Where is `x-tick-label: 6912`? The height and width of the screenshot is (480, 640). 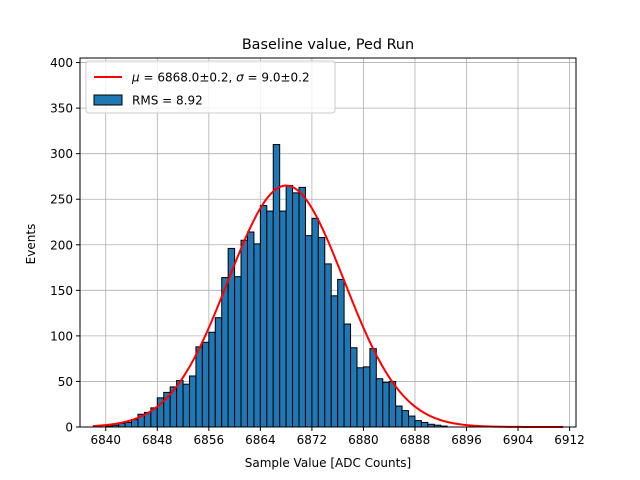 x-tick-label: 6912 is located at coordinates (569, 440).